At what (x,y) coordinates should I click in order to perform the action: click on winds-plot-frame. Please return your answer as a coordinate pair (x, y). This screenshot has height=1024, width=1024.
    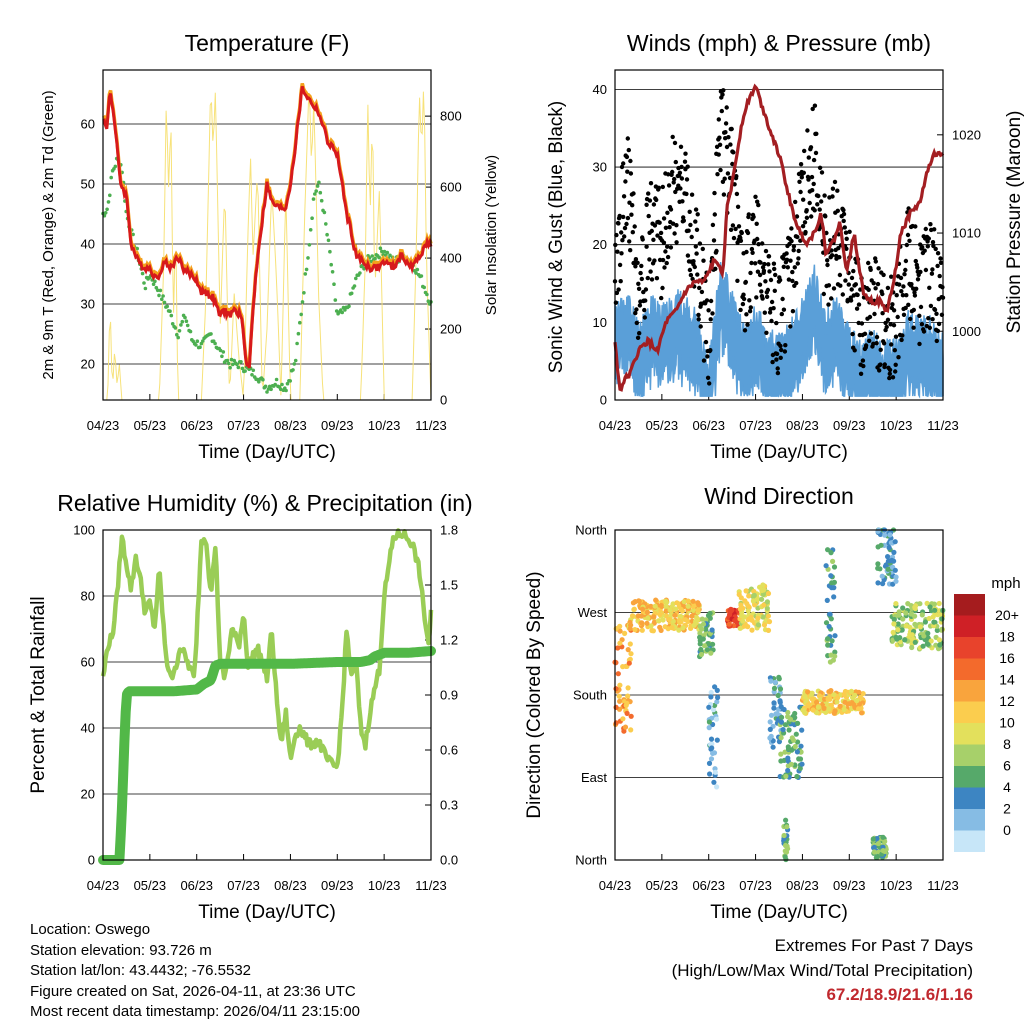
    Looking at the image, I should click on (779, 235).